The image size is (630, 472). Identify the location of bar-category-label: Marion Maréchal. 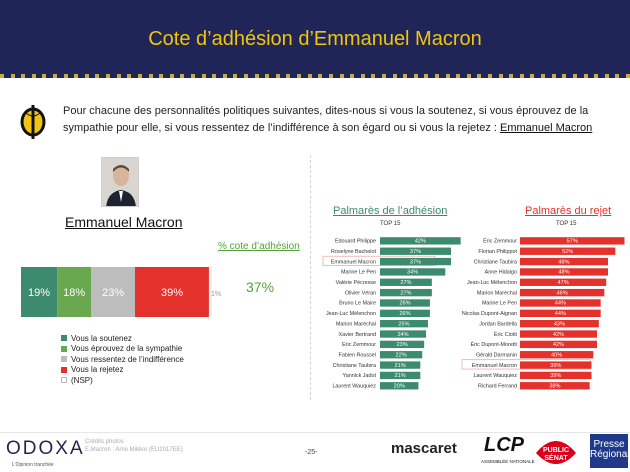
(356, 324).